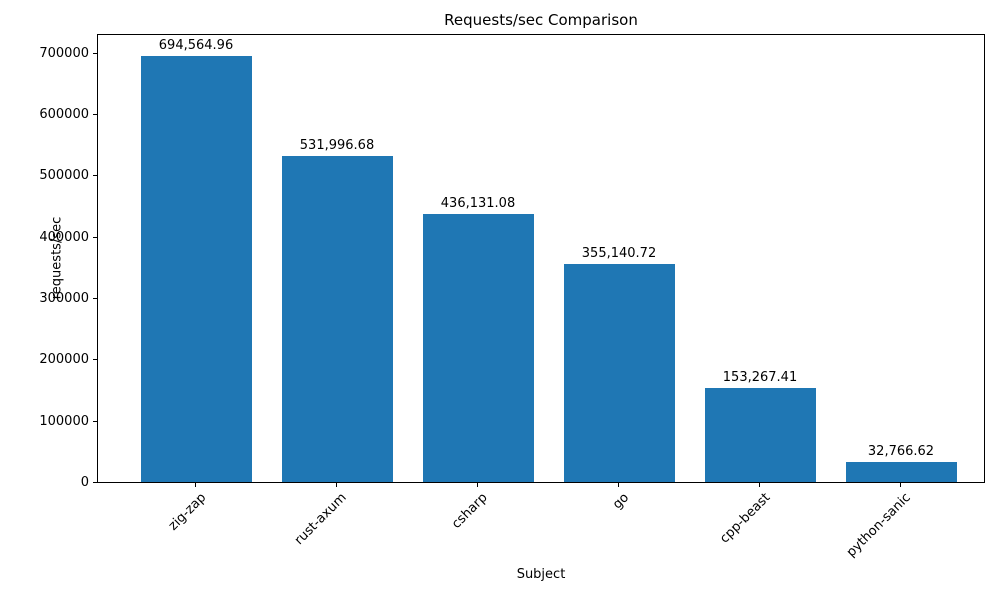 Image resolution: width=1000 pixels, height=600 pixels. I want to click on chart-title: Requests/sec Comparison, so click(541, 20).